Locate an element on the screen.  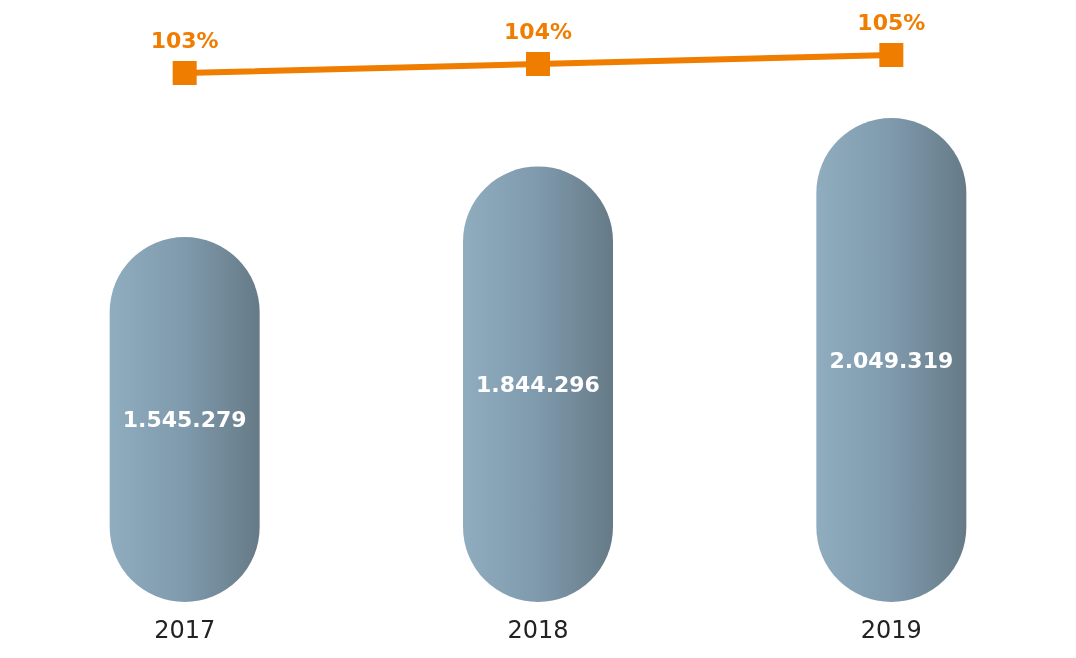
data-label: 105% is located at coordinates (891, 22).